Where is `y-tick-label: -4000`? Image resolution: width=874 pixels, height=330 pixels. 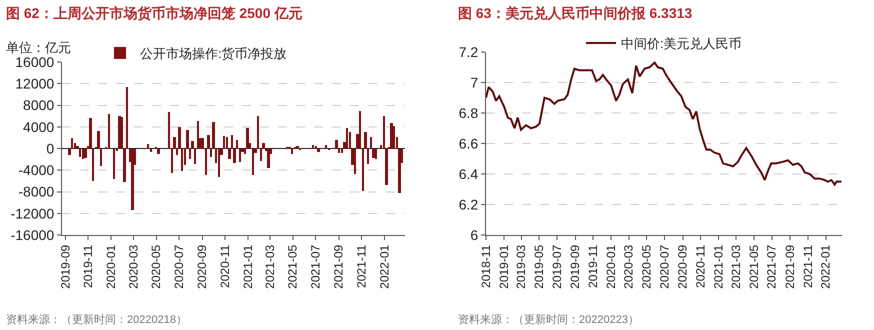 y-tick-label: -4000 is located at coordinates (36, 170).